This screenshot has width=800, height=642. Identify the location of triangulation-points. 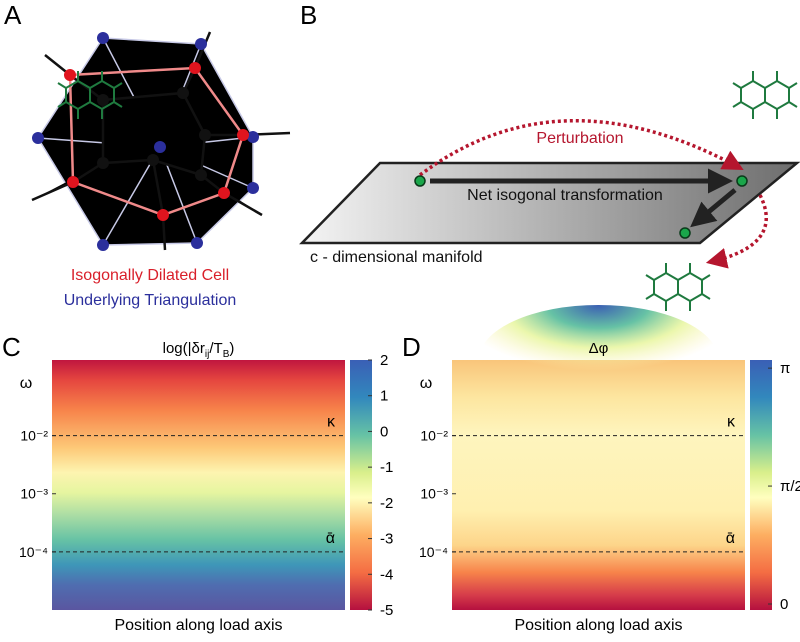
(145, 141).